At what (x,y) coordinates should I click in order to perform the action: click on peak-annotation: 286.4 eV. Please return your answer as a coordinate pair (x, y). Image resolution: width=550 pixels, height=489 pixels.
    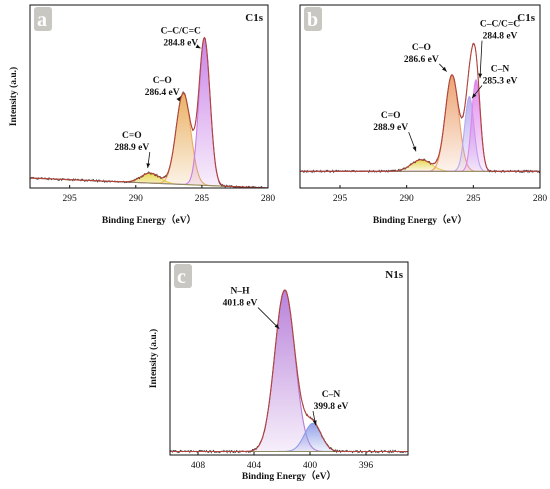
    Looking at the image, I should click on (162, 93).